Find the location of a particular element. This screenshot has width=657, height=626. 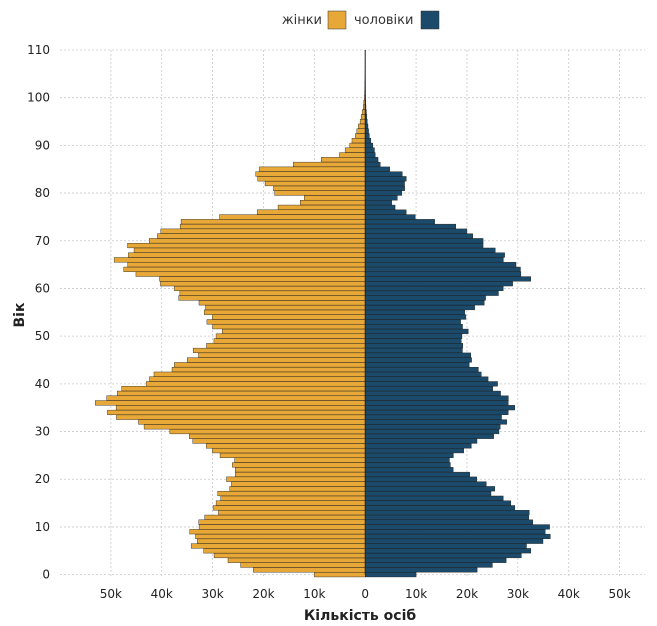

x-axis-title: Кількість осіб is located at coordinates (360, 616).